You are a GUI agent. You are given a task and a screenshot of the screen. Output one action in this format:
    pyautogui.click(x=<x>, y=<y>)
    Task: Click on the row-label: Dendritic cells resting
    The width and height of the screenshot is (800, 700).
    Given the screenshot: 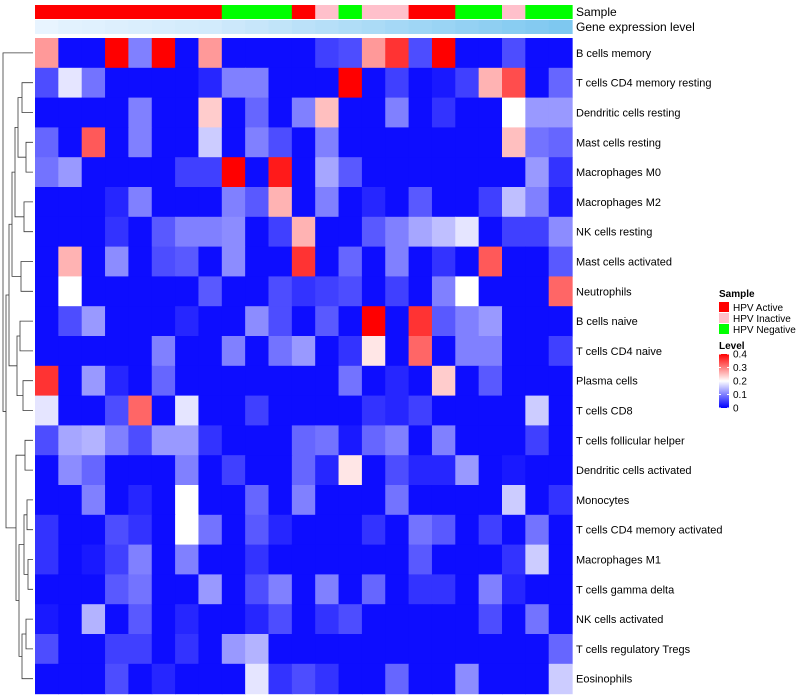 What is the action you would take?
    pyautogui.click(x=628, y=114)
    